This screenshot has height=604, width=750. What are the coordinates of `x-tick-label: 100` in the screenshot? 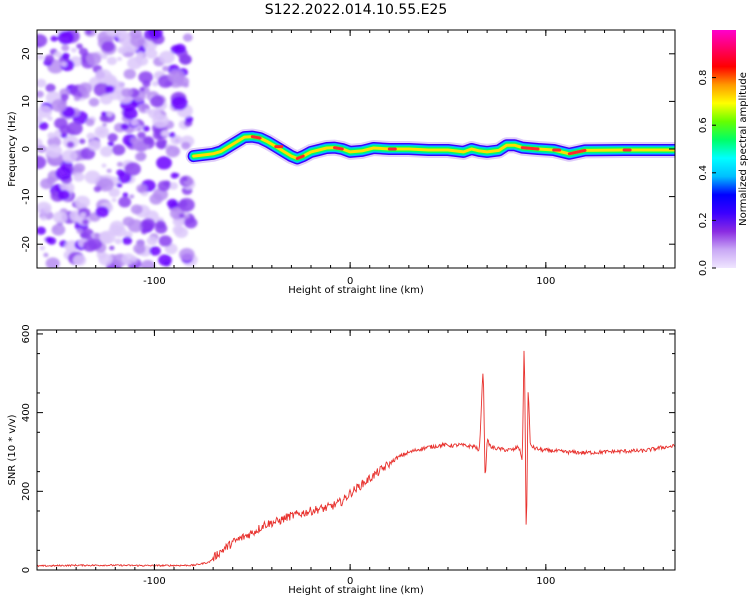 It's located at (545, 281).